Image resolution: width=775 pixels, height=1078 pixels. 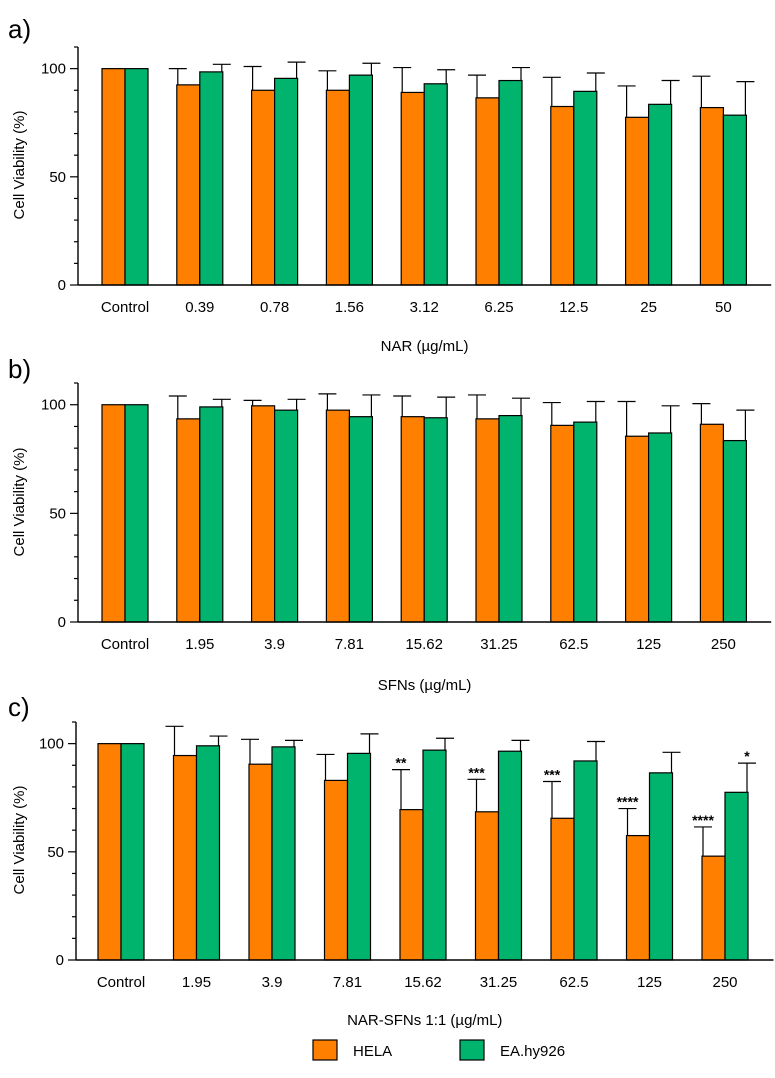 What do you see at coordinates (425, 685) in the screenshot?
I see `x-axis-label: SFNs (µg/mL)` at bounding box center [425, 685].